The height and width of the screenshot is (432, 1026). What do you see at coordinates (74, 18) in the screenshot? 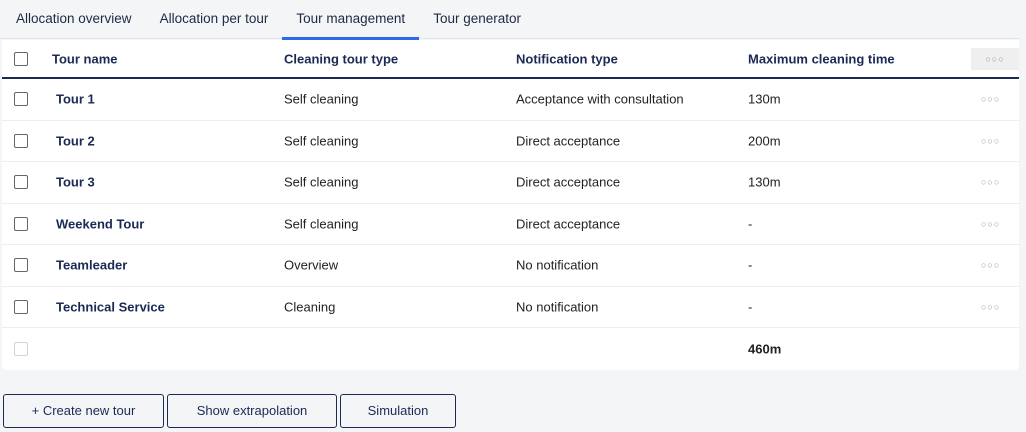
I see `tab-allocation-overview: Allocation overview` at bounding box center [74, 18].